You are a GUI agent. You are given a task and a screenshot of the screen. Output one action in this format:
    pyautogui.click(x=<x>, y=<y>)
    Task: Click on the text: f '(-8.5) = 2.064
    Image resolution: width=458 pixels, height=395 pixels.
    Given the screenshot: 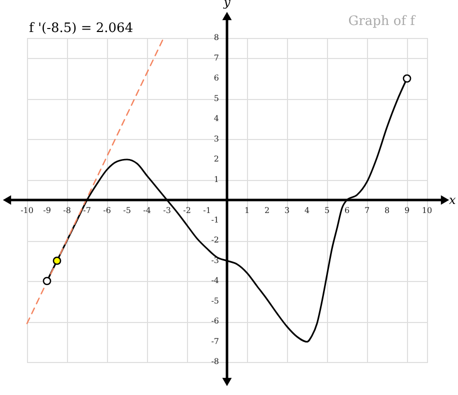 What is the action you would take?
    pyautogui.click(x=81, y=28)
    